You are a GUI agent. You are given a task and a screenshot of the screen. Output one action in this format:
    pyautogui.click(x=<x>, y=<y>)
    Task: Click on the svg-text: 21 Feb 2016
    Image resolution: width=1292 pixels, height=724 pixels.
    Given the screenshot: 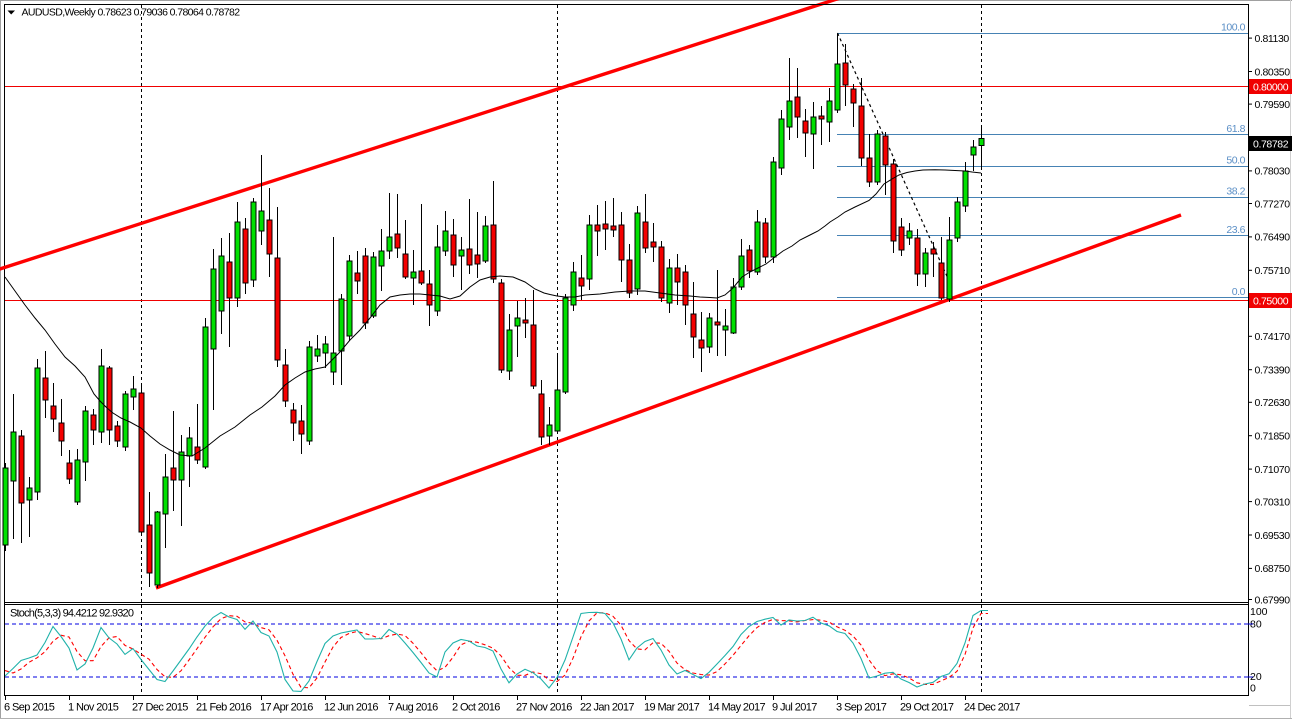 What is the action you would take?
    pyautogui.click(x=224, y=708)
    